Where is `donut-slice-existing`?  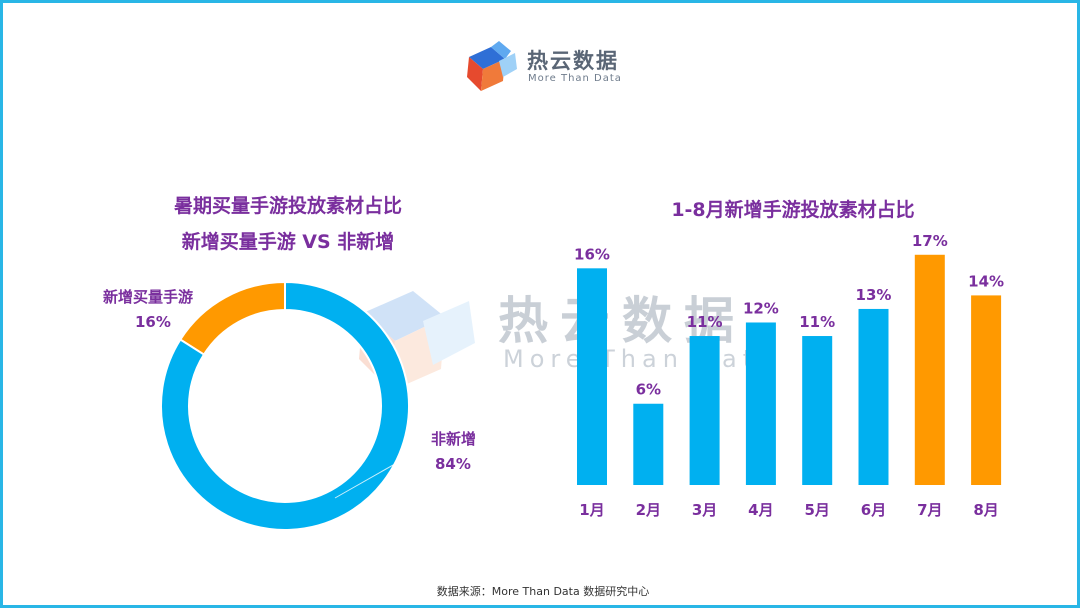 donut-slice-existing is located at coordinates (285, 405).